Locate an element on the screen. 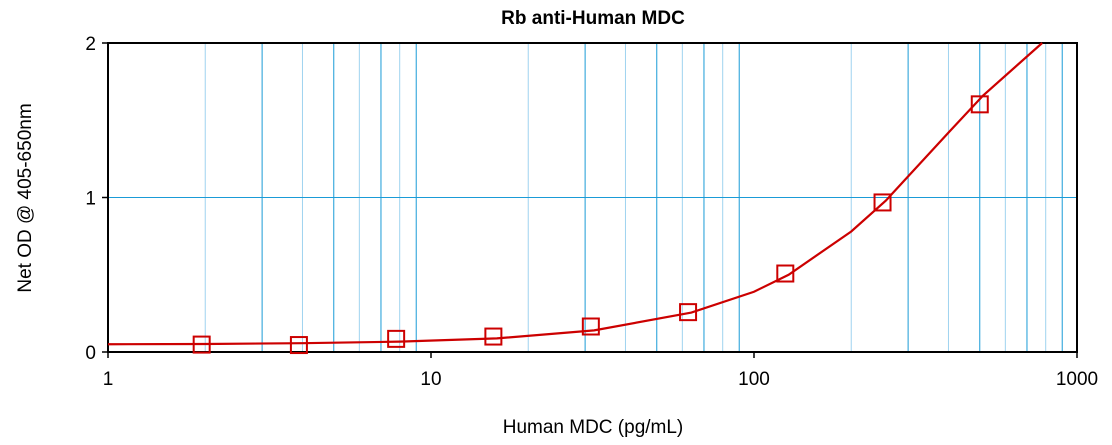 Image resolution: width=1112 pixels, height=445 pixels. x-tick-label: 1000 is located at coordinates (1077, 379).